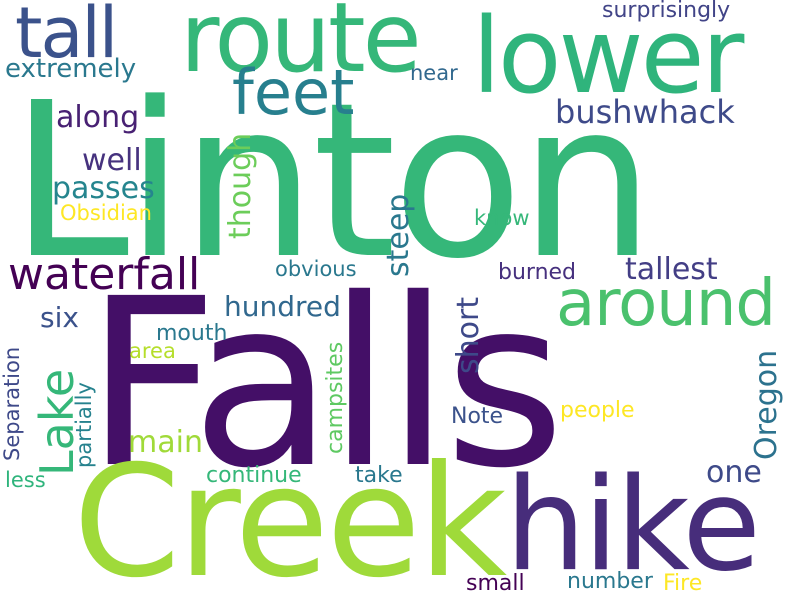 The width and height of the screenshot is (800, 600). Describe the element at coordinates (633, 525) in the screenshot. I see `word-hike: hike` at that location.